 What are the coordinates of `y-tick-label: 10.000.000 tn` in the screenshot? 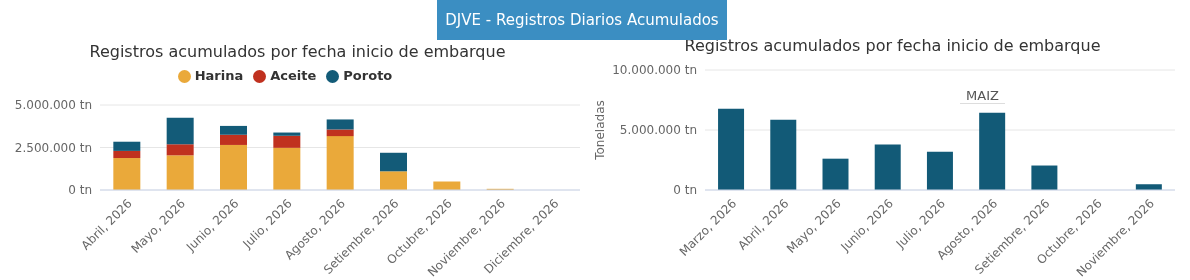 It's located at (654, 70).